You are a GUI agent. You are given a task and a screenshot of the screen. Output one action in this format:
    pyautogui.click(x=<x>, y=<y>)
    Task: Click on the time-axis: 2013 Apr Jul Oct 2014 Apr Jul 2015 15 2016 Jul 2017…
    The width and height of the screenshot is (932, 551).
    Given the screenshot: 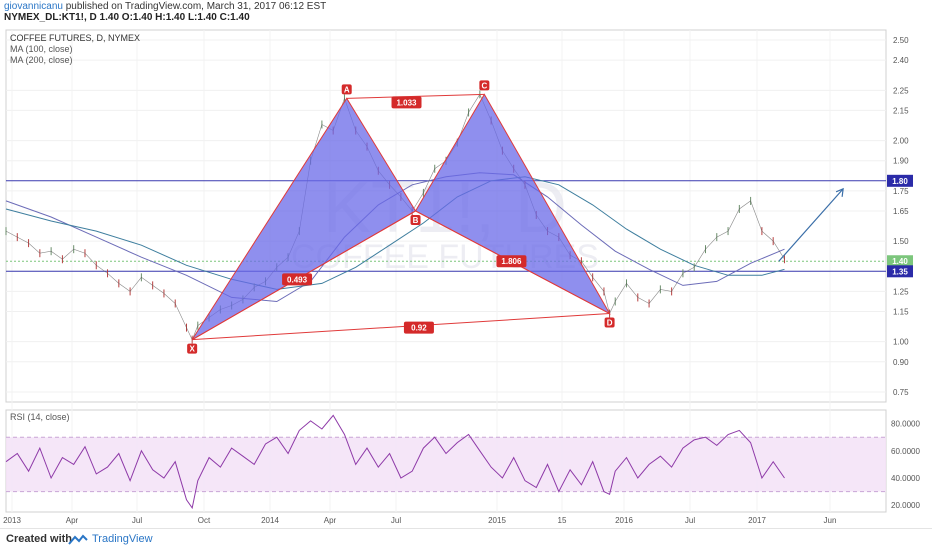 What is the action you would take?
    pyautogui.click(x=419, y=520)
    